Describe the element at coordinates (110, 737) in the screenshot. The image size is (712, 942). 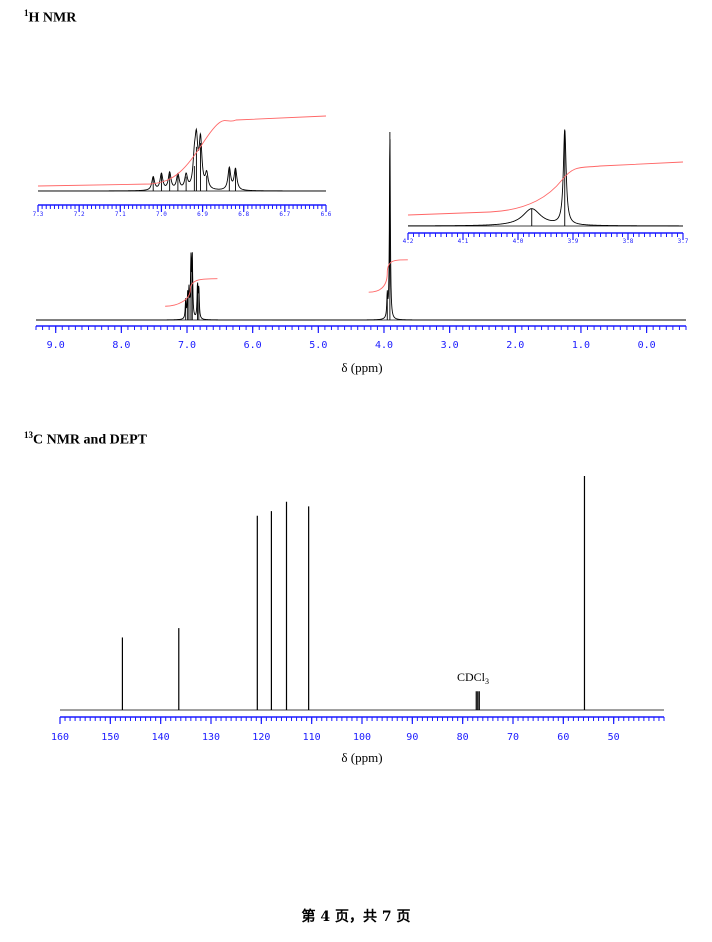
I see `c-tick-label: 150` at that location.